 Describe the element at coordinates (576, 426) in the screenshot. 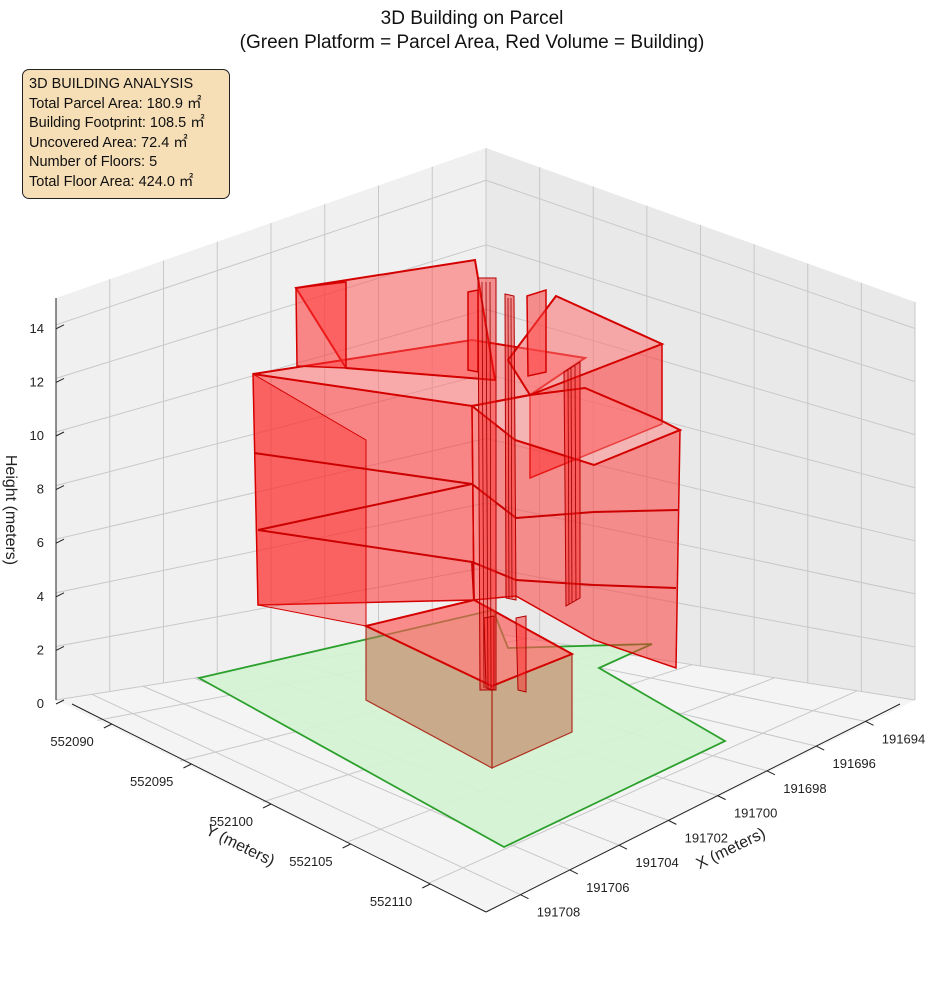

I see `building-face-mid-top` at that location.